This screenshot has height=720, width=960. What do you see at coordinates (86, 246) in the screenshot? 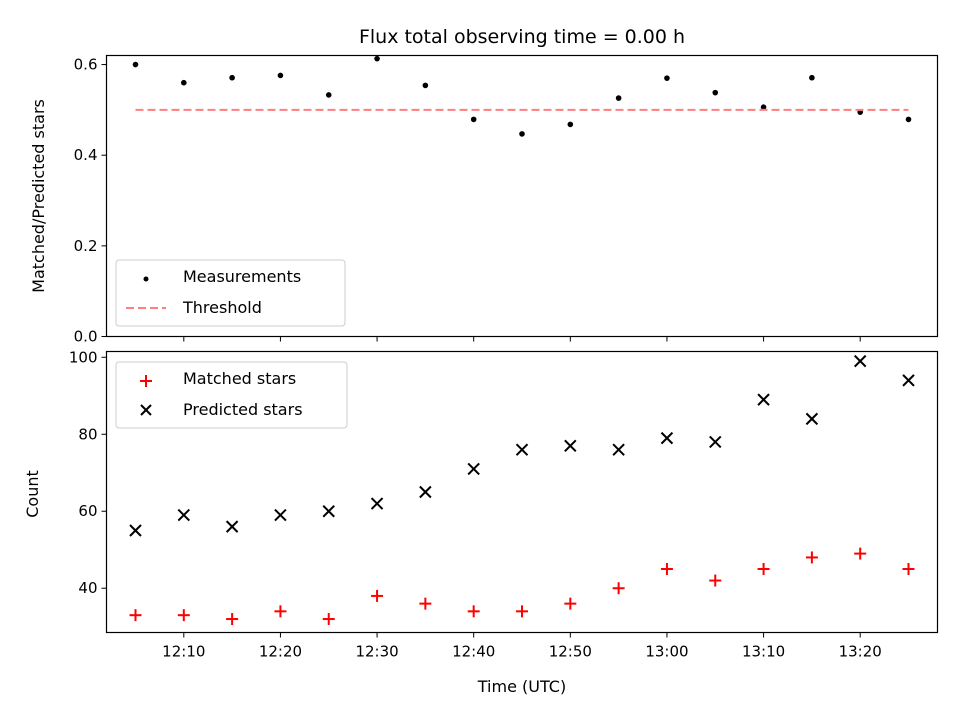
I see `top-y-tick-label: 0.2` at bounding box center [86, 246].